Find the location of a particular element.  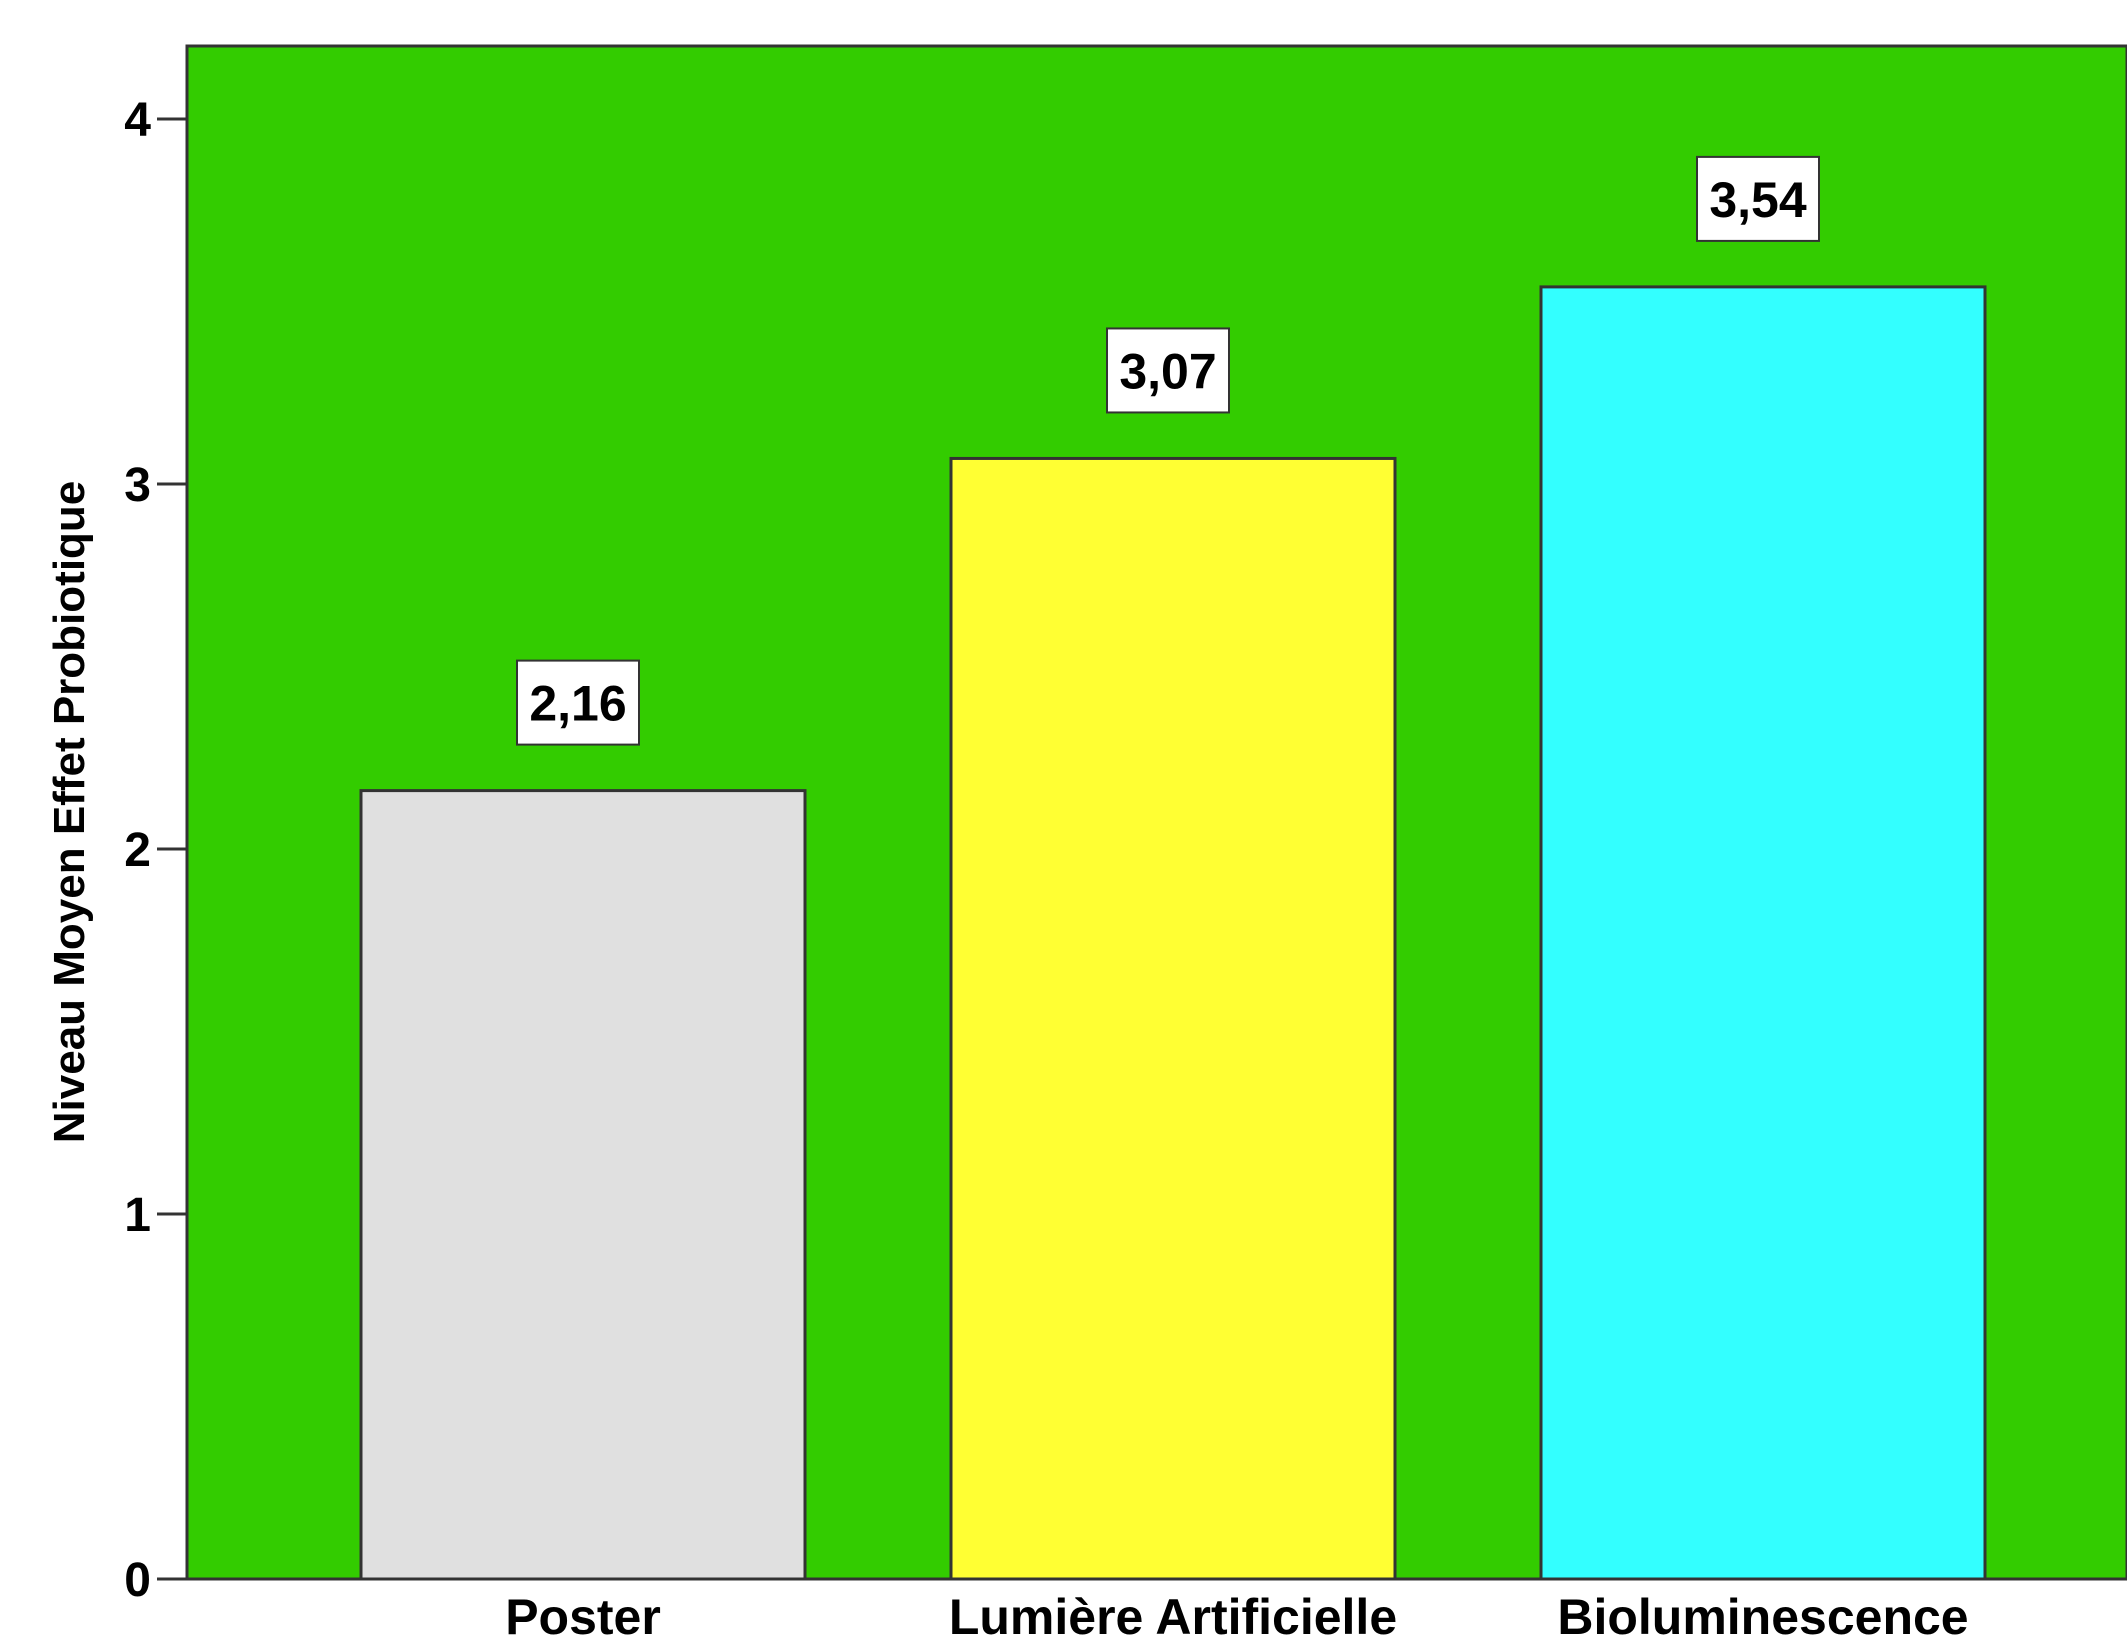

x-tick-label: Lumière Artificielle is located at coordinates (1173, 1617).